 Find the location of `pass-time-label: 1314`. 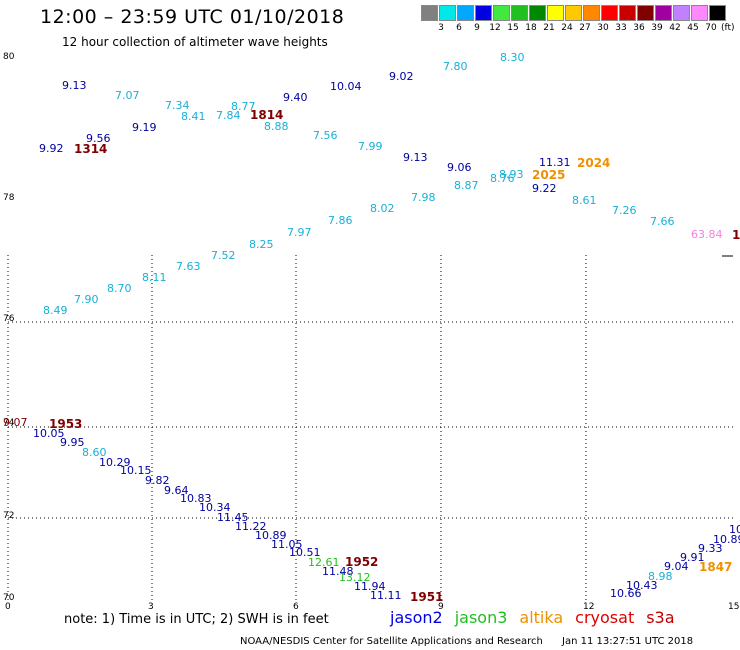

pass-time-label: 1314 is located at coordinates (90, 149).